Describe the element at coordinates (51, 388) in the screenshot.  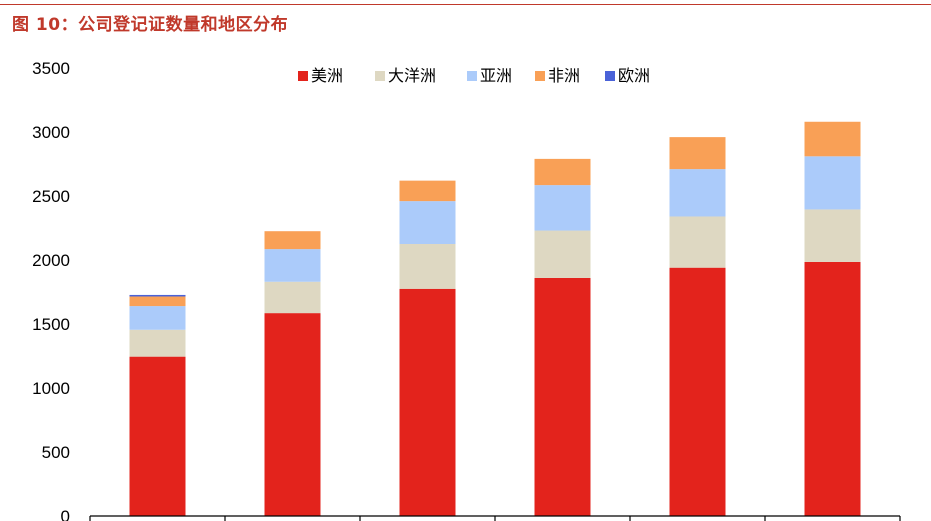
I see `y-tick-label: 1000` at that location.